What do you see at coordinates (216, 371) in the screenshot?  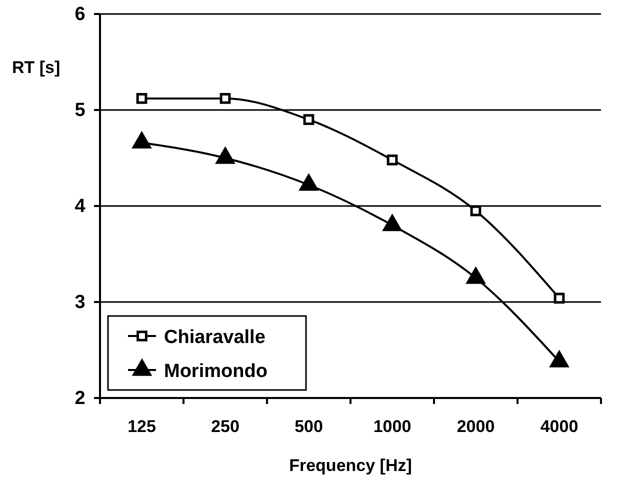 I see `legend-label: Morimondo` at bounding box center [216, 371].